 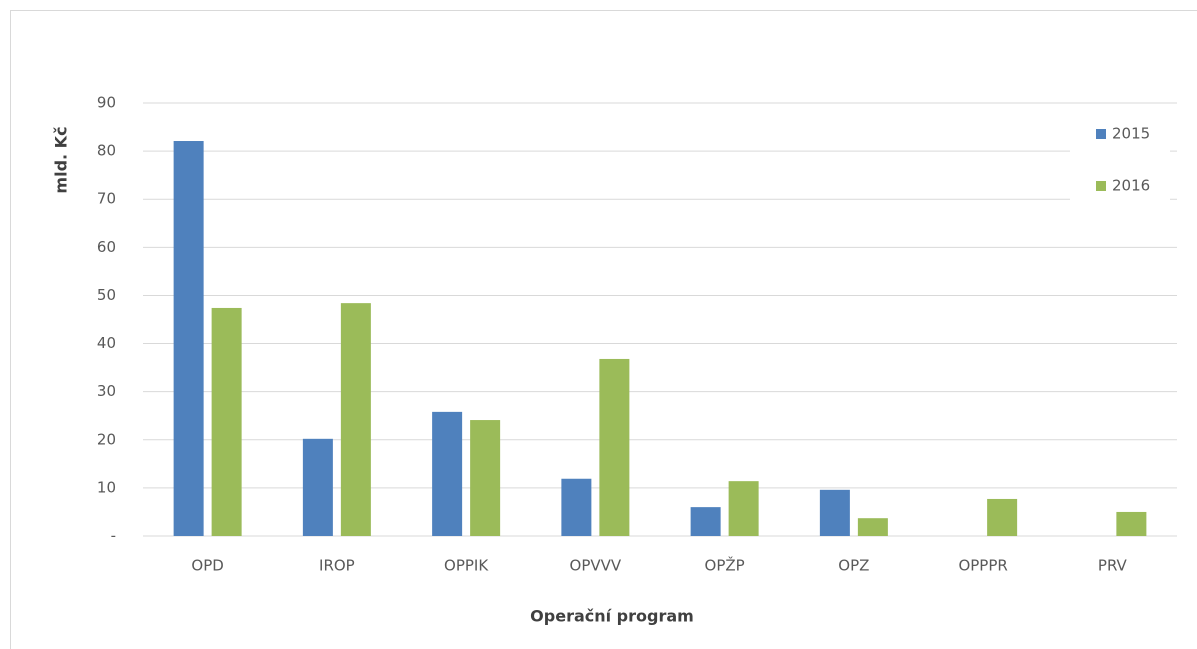 I want to click on x-tick-label: IROP, so click(x=337, y=566).